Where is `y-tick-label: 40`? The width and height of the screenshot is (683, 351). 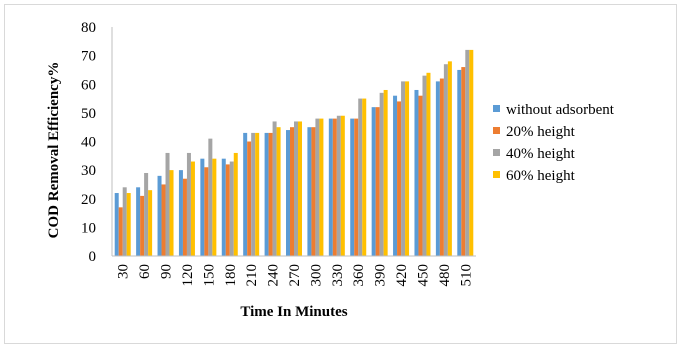
y-tick-label: 40 is located at coordinates (88, 143).